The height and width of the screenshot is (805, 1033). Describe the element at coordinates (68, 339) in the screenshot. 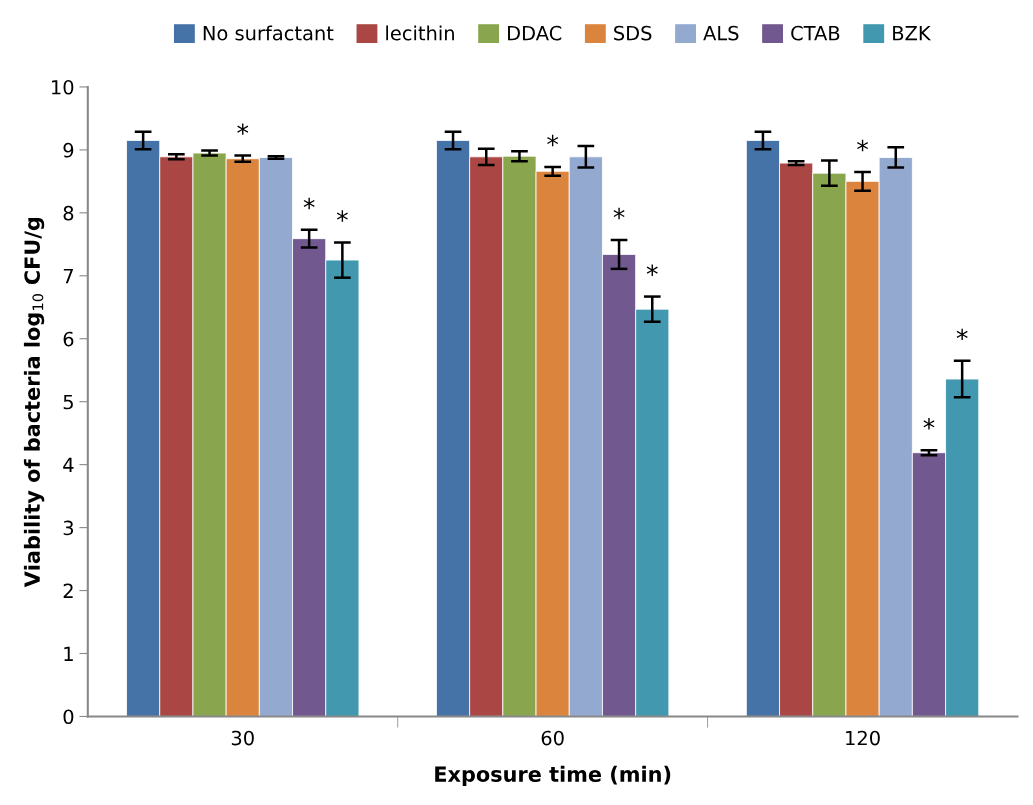

I see `y-tick-label: 6` at that location.